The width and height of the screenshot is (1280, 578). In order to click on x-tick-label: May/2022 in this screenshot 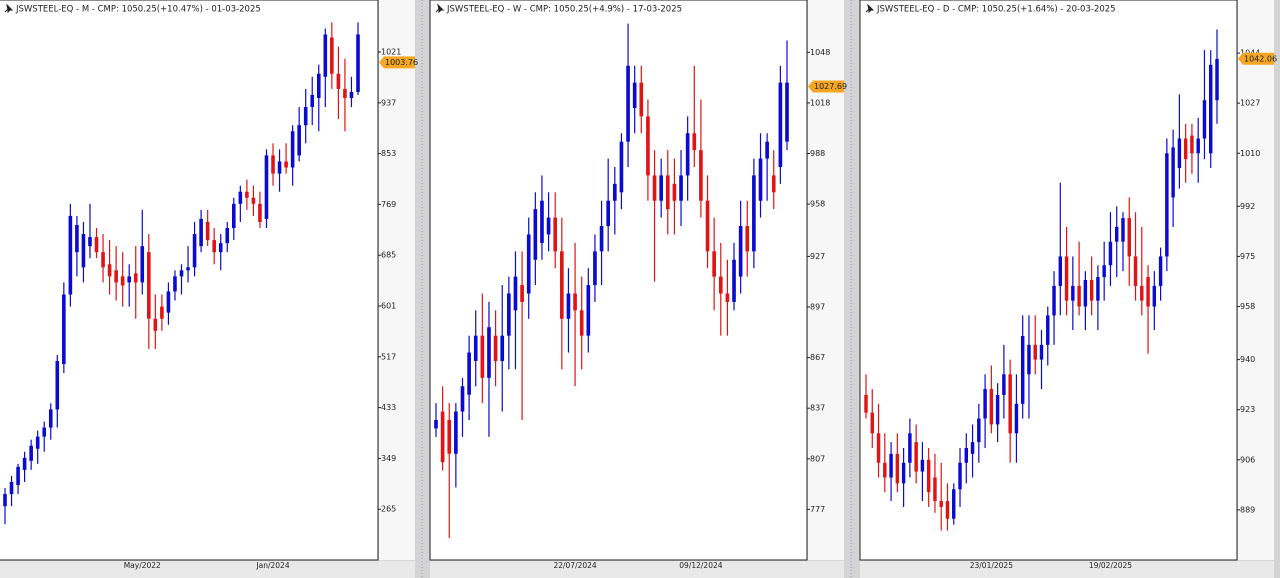, I will do `click(142, 565)`.